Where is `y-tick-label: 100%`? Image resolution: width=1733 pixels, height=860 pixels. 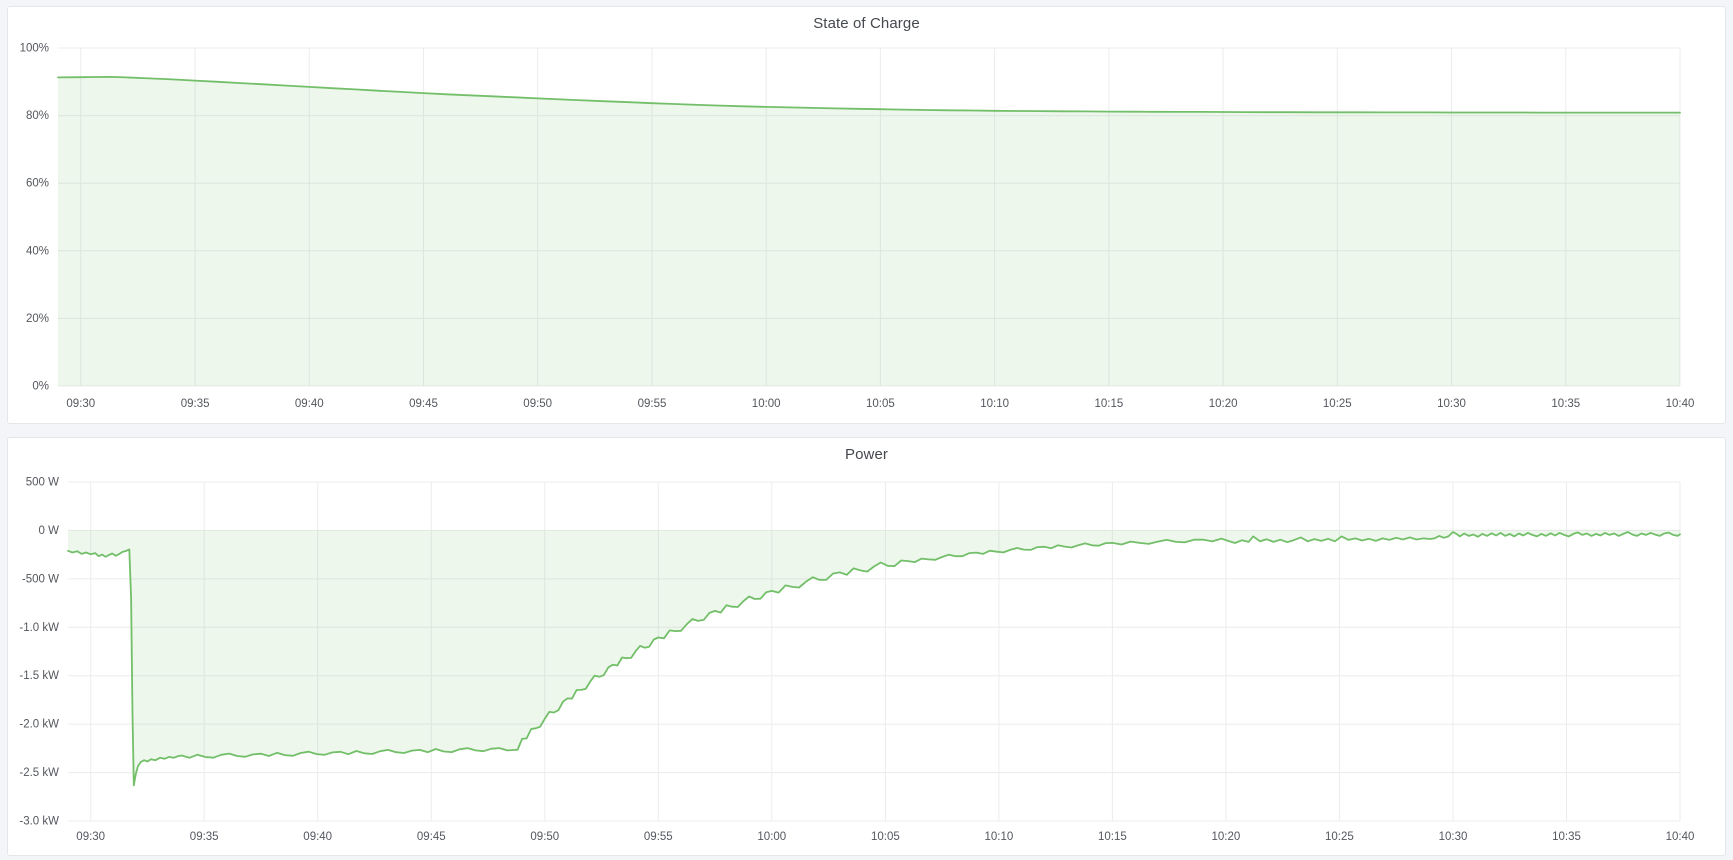
y-tick-label: 100% is located at coordinates (34, 49).